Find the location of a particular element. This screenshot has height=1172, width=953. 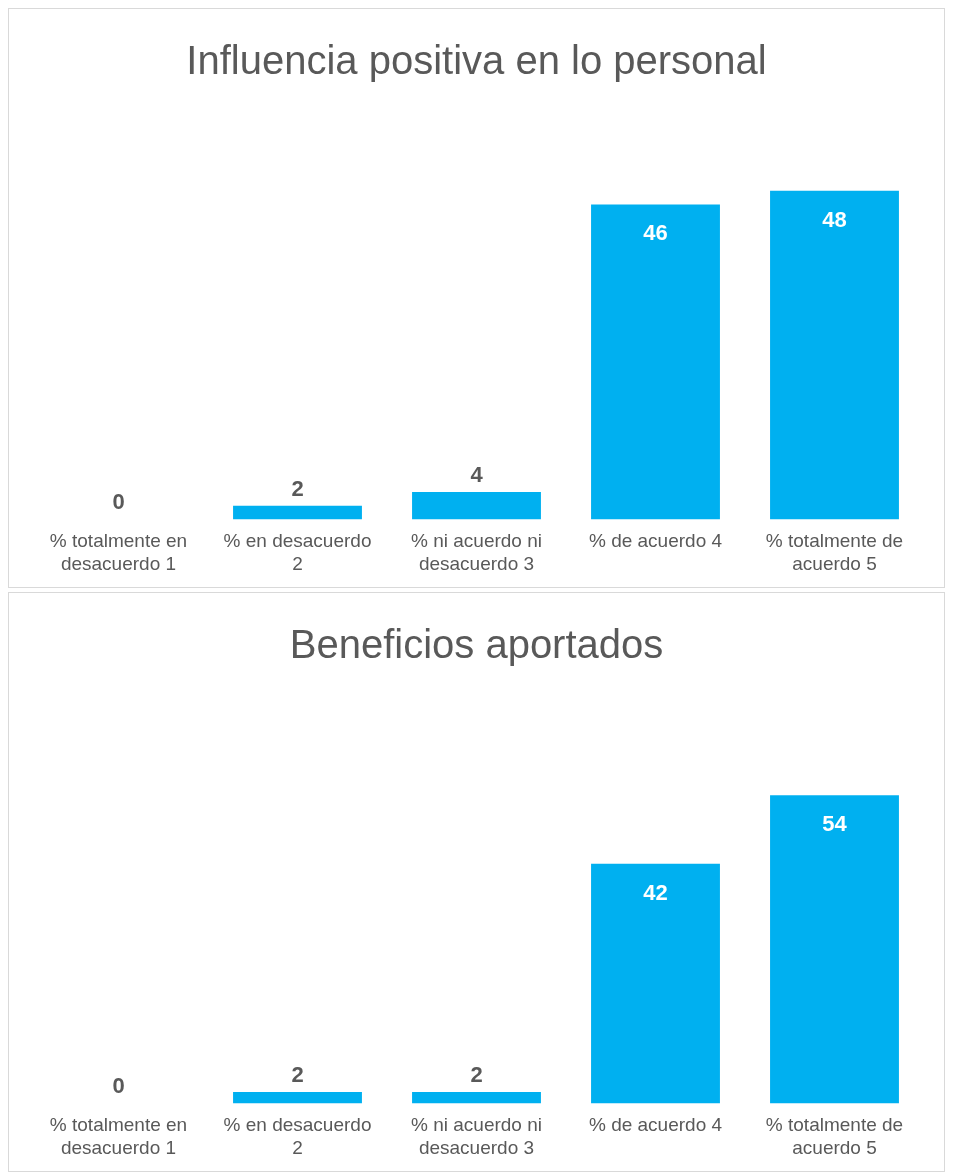

data-label: 42 is located at coordinates (655, 892).